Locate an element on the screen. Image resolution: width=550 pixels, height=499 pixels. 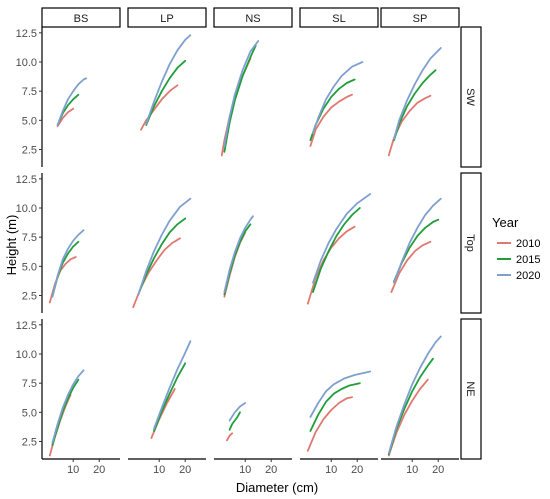
facet-label: NE is located at coordinates (470, 388).